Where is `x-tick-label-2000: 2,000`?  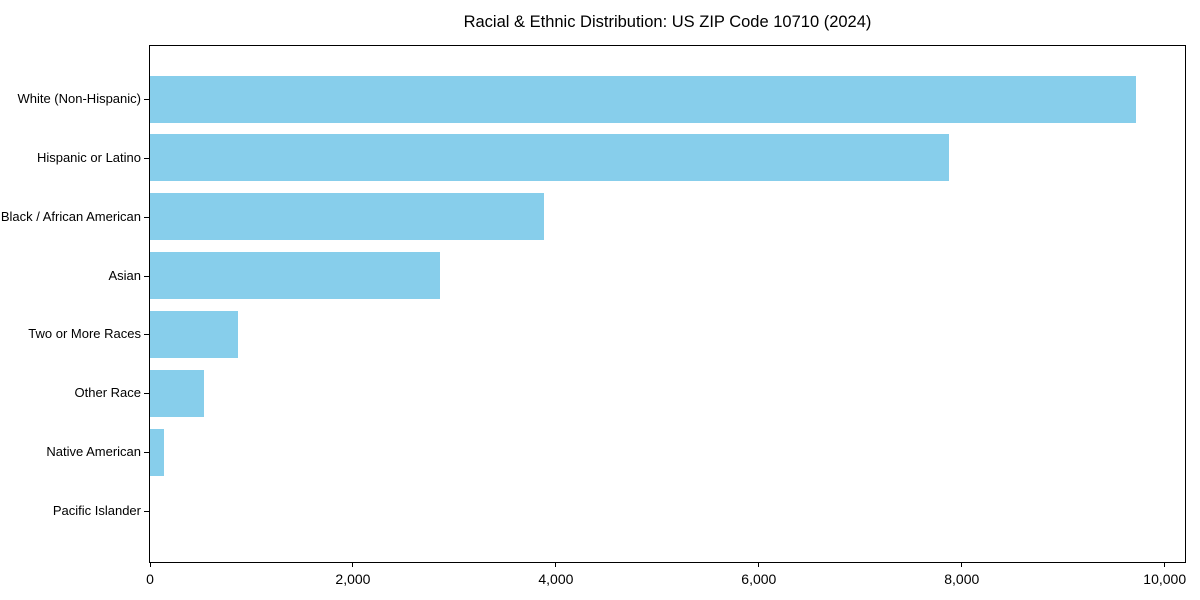 x-tick-label-2000: 2,000 is located at coordinates (353, 579).